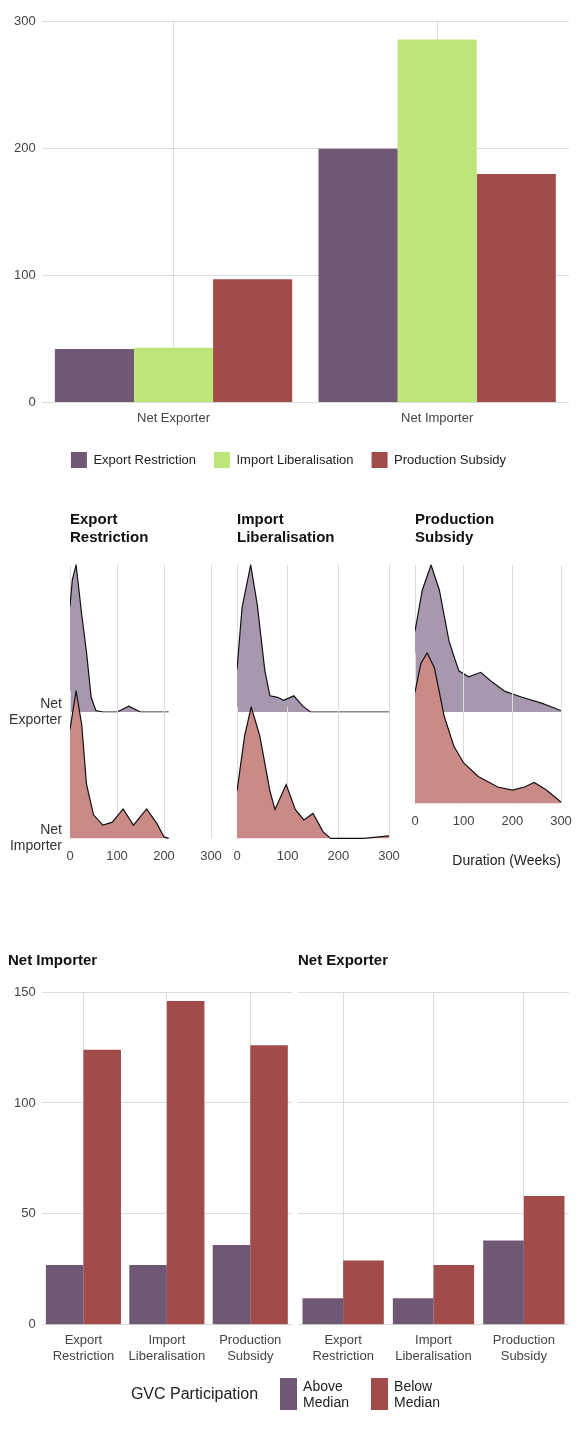  What do you see at coordinates (326, 1394) in the screenshot?
I see `legend-label: Above Median` at bounding box center [326, 1394].